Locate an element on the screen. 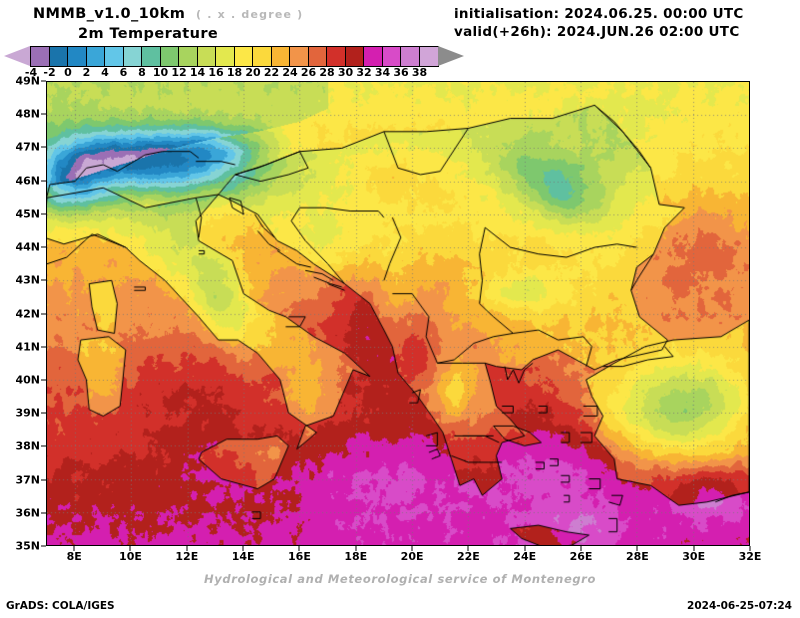 The image size is (800, 618). colorbar-tick-label: -2 is located at coordinates (49, 72).